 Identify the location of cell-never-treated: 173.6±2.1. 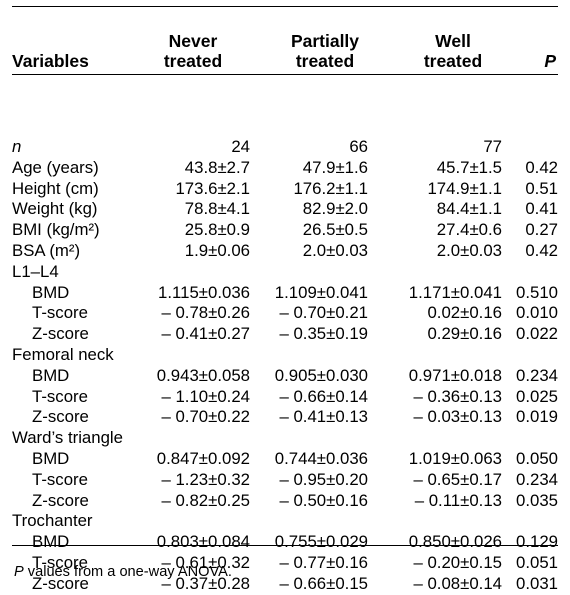
(212, 188).